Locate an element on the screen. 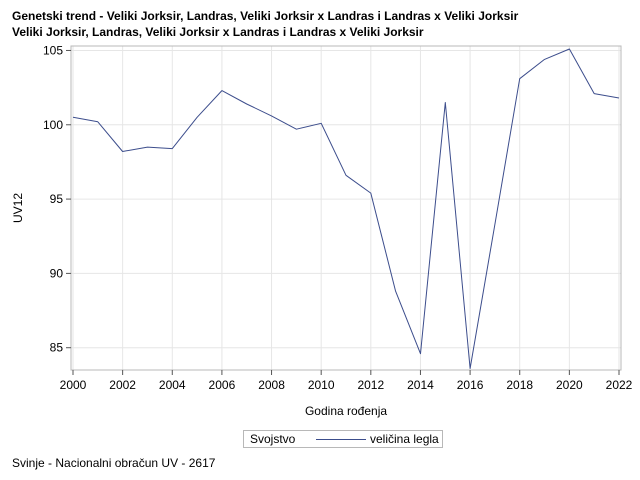 The image size is (640, 480). x-tick-label: 2016 is located at coordinates (470, 385).